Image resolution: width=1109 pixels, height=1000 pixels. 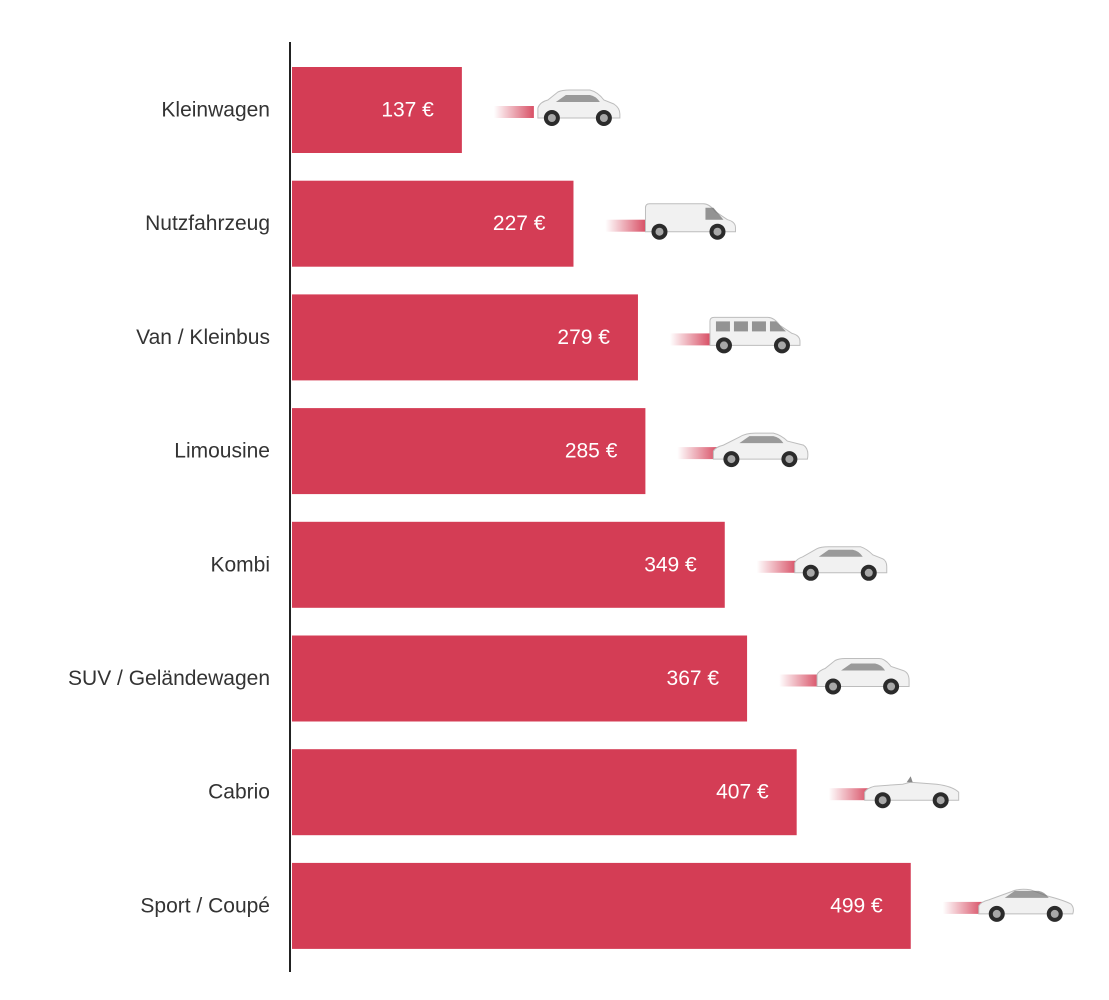 I want to click on value-label-2: 279 €, so click(x=583, y=337).